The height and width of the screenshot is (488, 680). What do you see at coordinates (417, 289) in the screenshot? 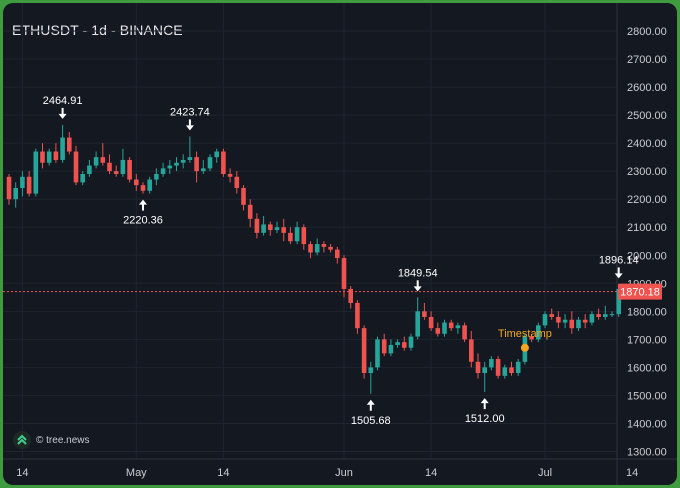
I see `down-arrow-icon` at bounding box center [417, 289].